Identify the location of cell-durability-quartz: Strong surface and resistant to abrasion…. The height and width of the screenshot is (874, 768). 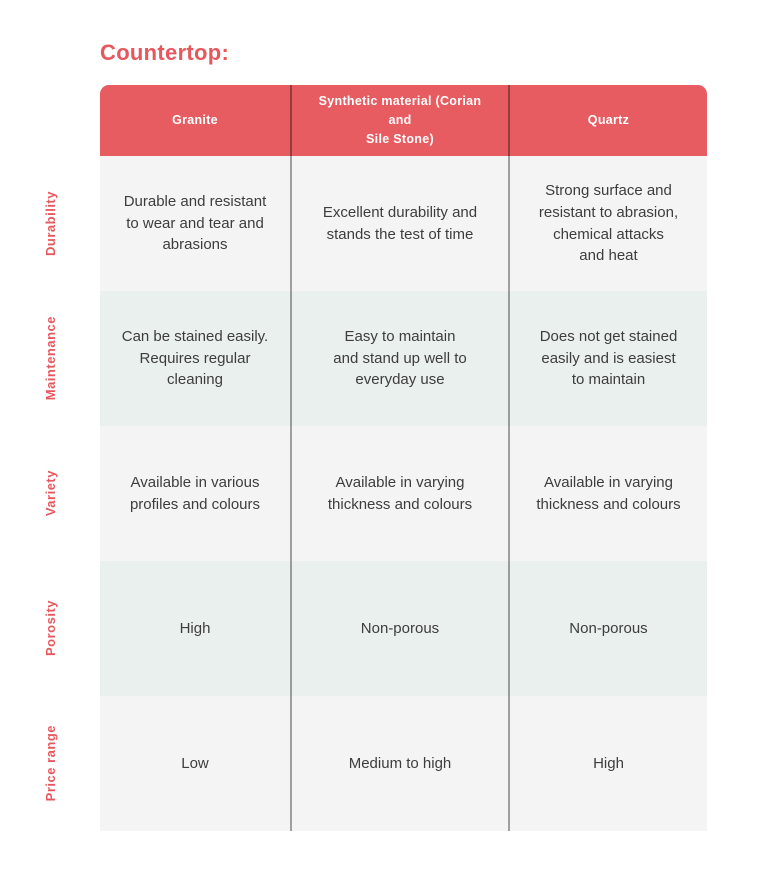
(607, 223).